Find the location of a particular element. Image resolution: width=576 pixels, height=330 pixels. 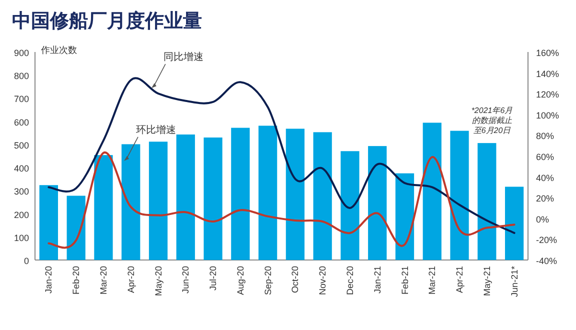

x-tick-label: Oct-20 is located at coordinates (295, 280).